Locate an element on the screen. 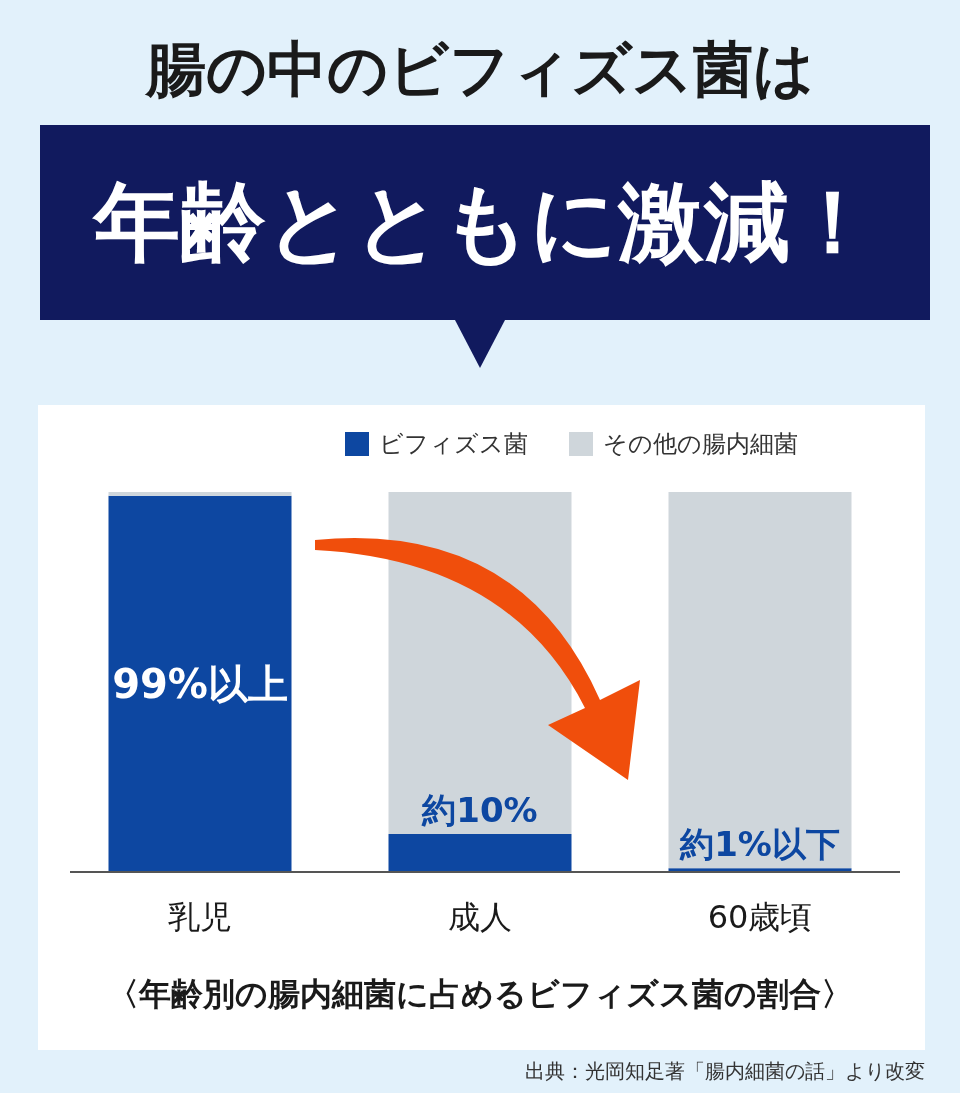 Image resolution: width=960 pixels, height=1093 pixels. subtitle: 年齢とともに激減！ is located at coordinates (485, 222).